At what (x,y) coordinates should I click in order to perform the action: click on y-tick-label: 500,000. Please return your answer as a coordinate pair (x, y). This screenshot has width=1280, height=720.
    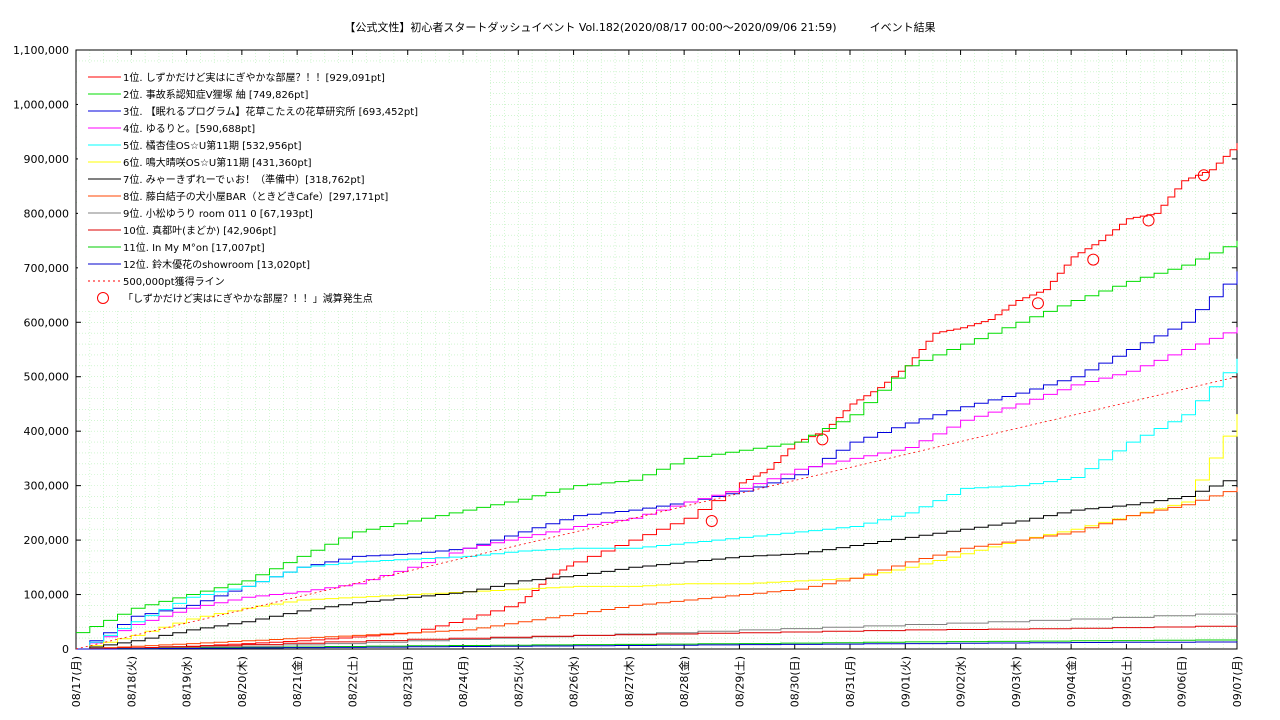
    Looking at the image, I should click on (47, 377).